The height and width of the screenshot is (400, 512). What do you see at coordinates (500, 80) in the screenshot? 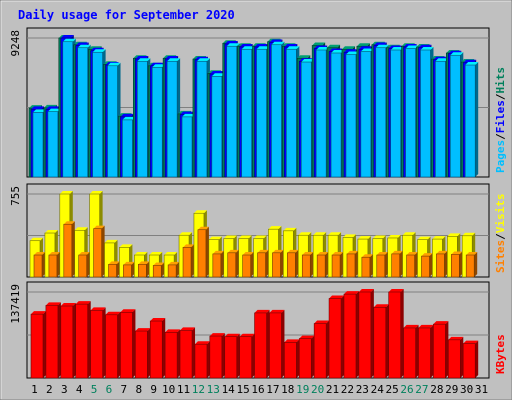
I see `legend-hits: Hits` at bounding box center [500, 80].